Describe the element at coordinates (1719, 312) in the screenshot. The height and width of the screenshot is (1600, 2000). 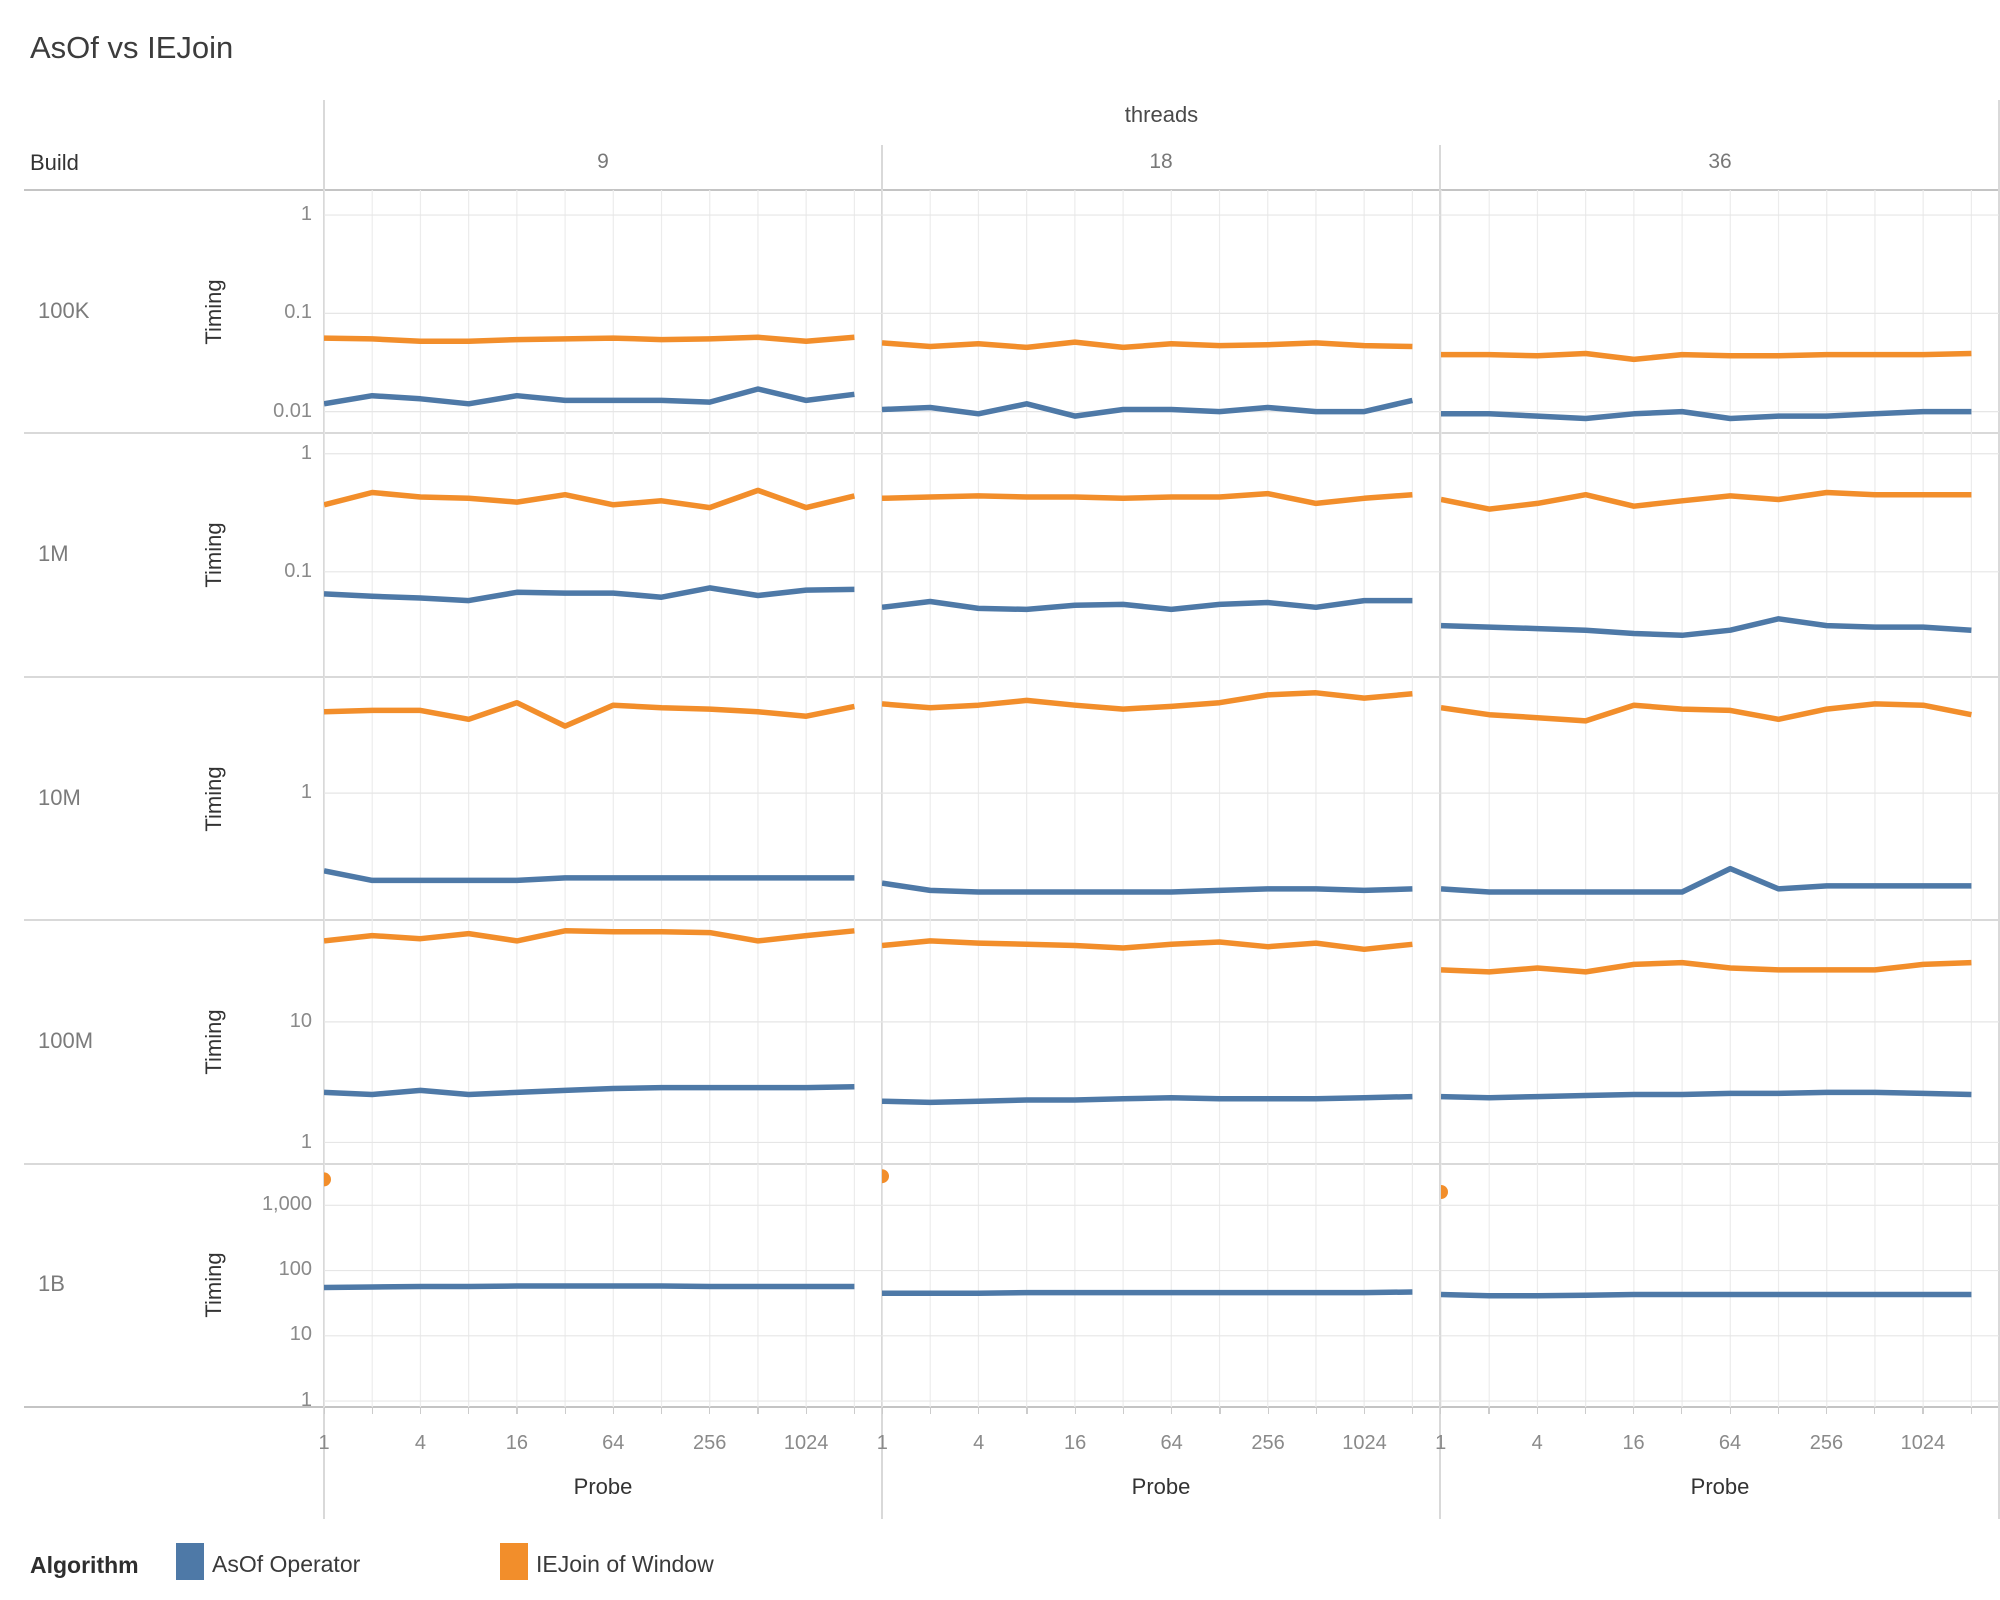
I see `panel-100K-36t` at that location.